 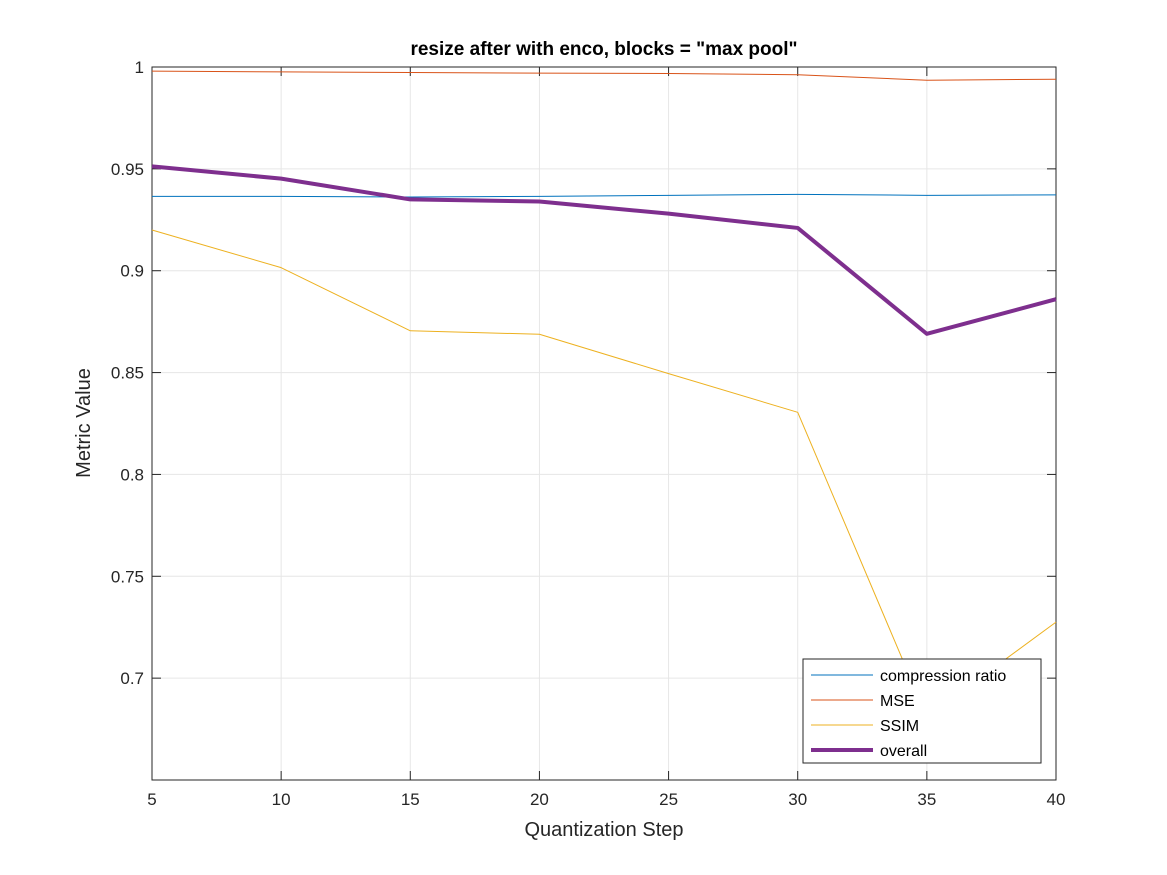 I want to click on x-tick-label: 5, so click(x=151, y=799).